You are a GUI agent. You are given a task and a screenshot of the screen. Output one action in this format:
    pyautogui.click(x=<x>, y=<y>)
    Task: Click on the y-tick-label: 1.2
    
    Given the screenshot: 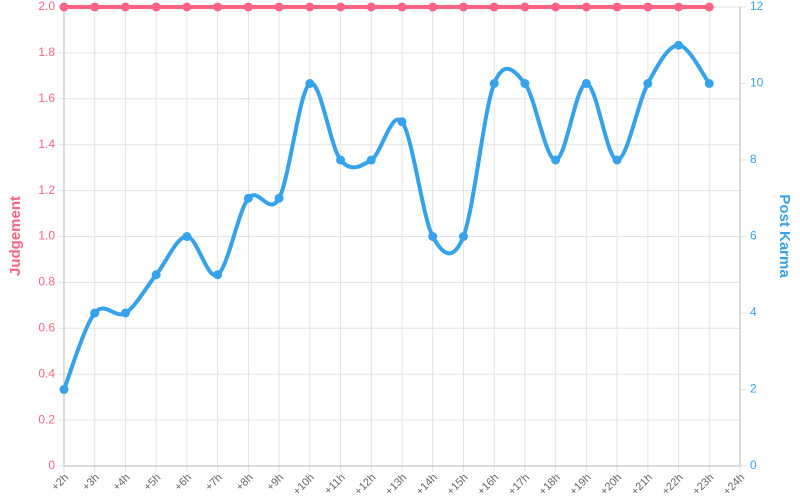 What is the action you would take?
    pyautogui.click(x=46, y=190)
    